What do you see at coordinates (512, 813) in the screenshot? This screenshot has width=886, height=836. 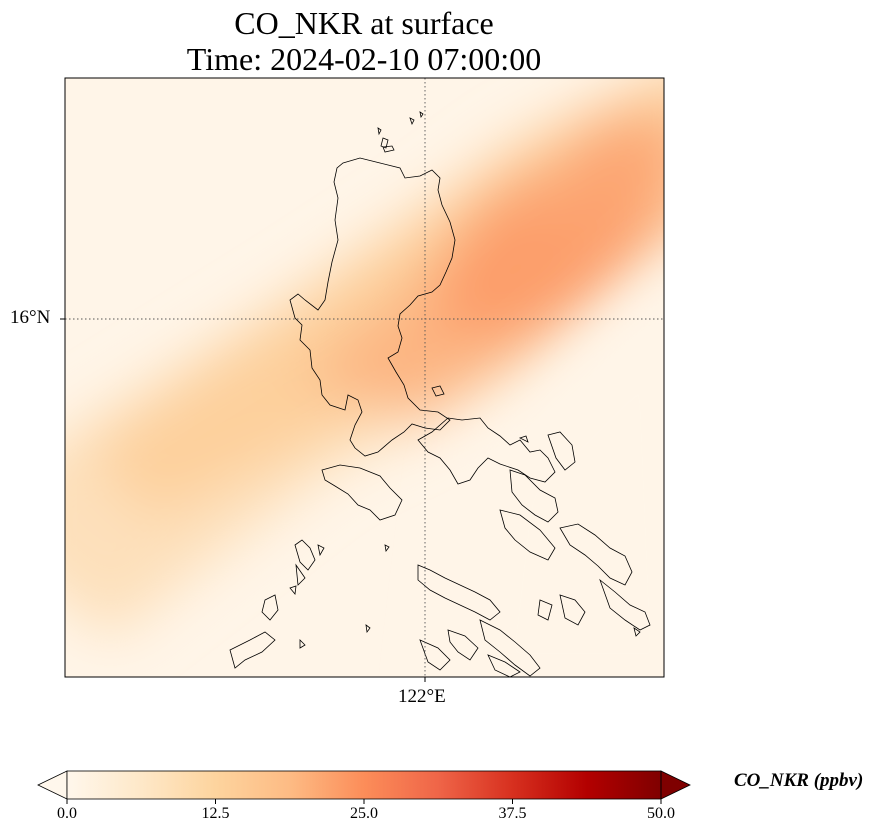 I see `colorbar-tick-label: 37.5` at bounding box center [512, 813].